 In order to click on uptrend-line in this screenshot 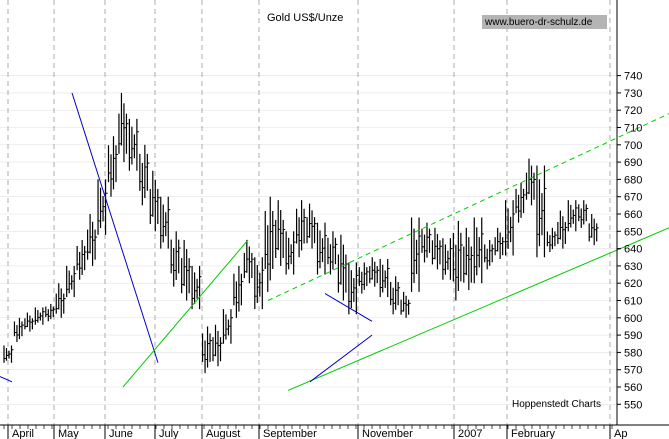, I will do `click(185, 313)`.